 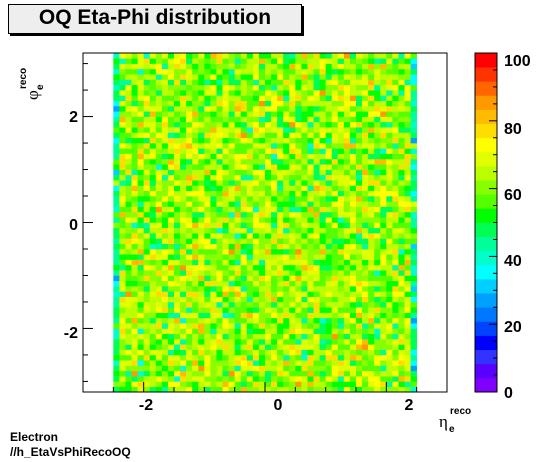 I want to click on x-axis-title-sup: reco, so click(x=460, y=411).